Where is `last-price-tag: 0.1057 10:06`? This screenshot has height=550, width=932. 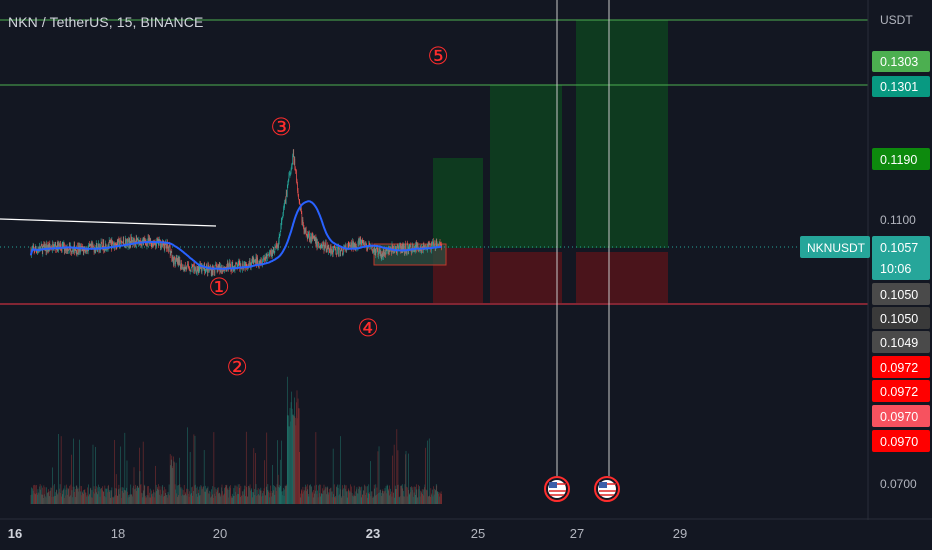 last-price-tag: 0.1057 10:06 is located at coordinates (901, 258).